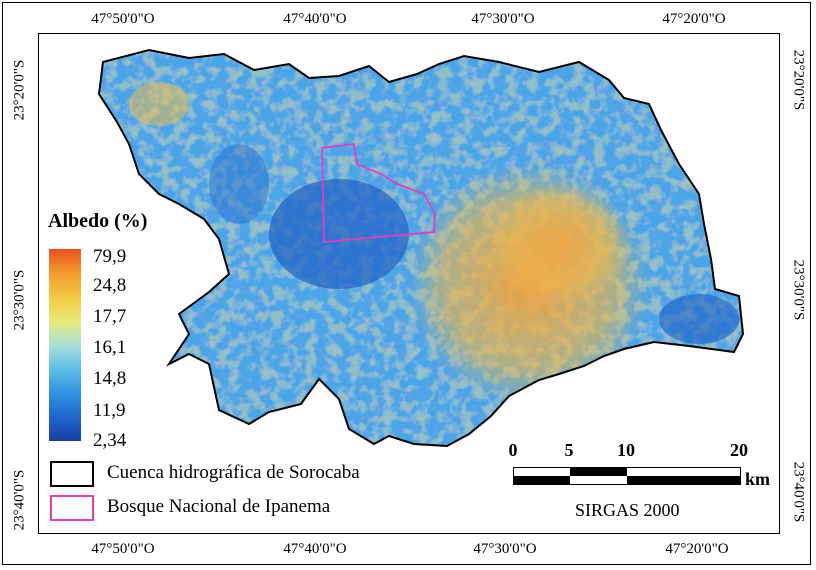 This screenshot has width=816, height=570. I want to click on coord-bottom-1: 47°50'0"O, so click(123, 549).